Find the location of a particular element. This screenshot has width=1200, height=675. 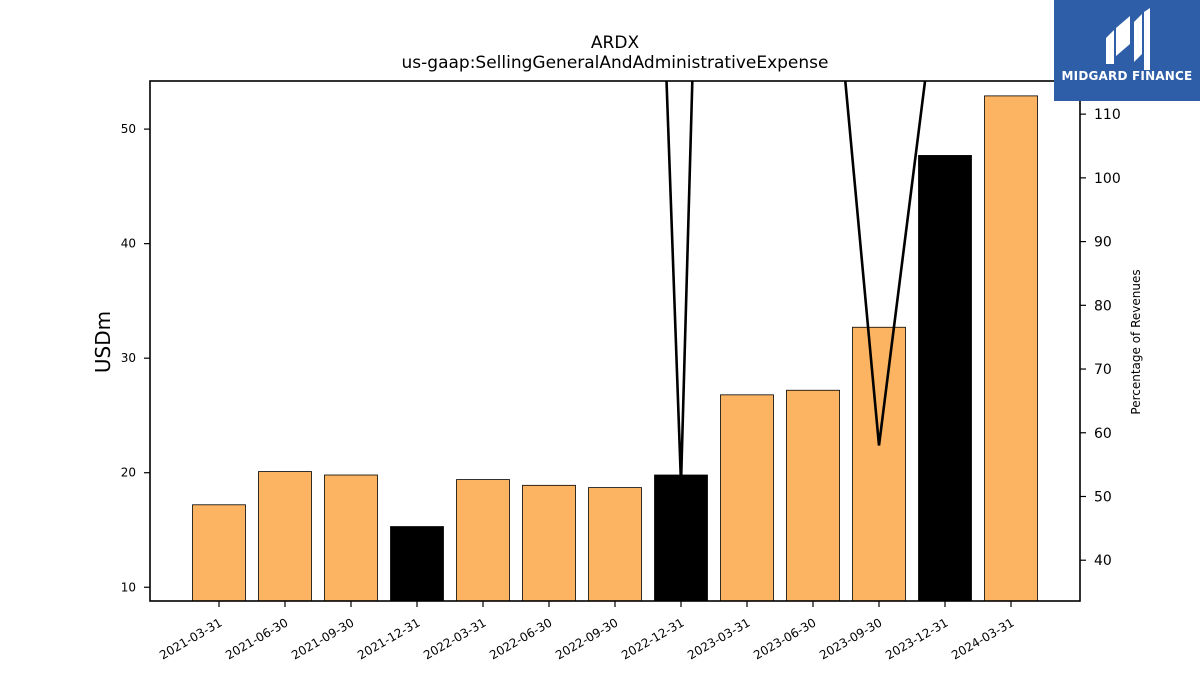

y-axis-label: USDm is located at coordinates (103, 342).